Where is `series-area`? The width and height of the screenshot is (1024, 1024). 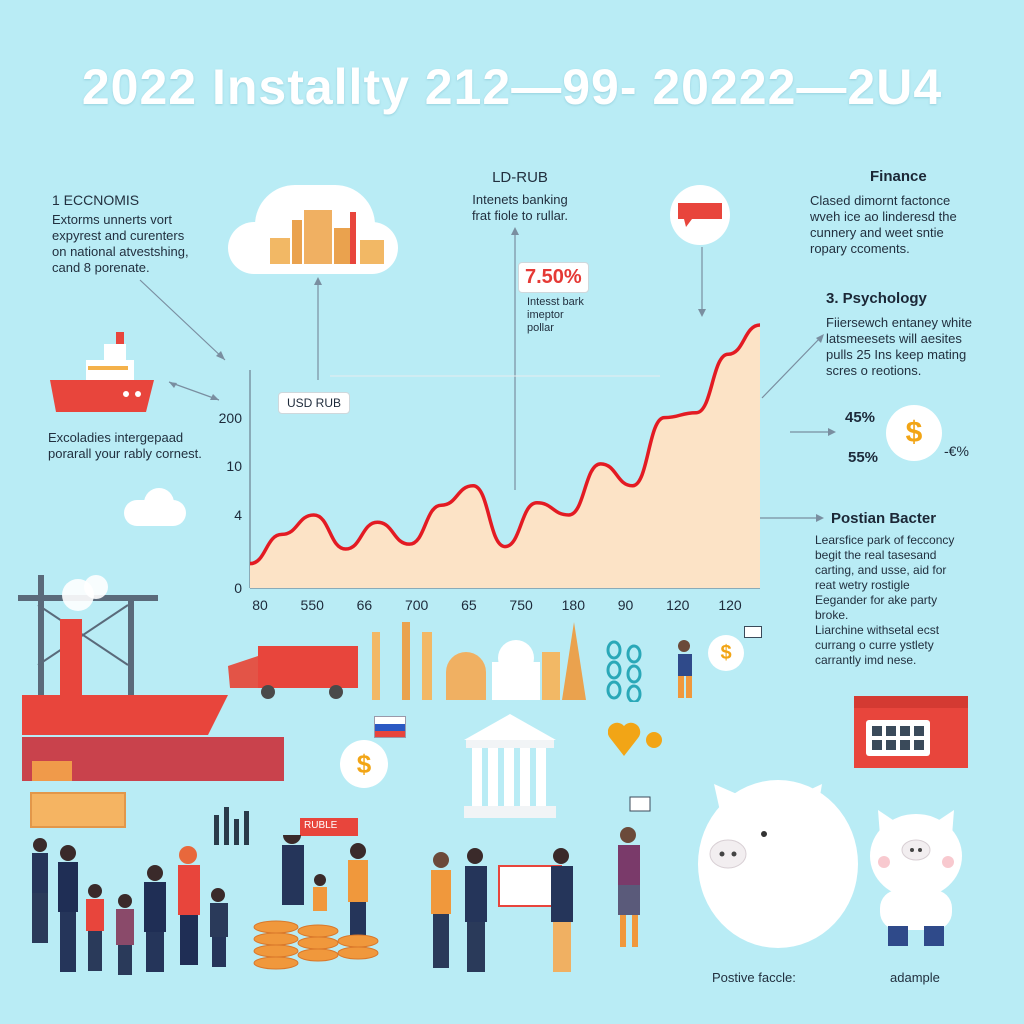 series-area is located at coordinates (505, 456).